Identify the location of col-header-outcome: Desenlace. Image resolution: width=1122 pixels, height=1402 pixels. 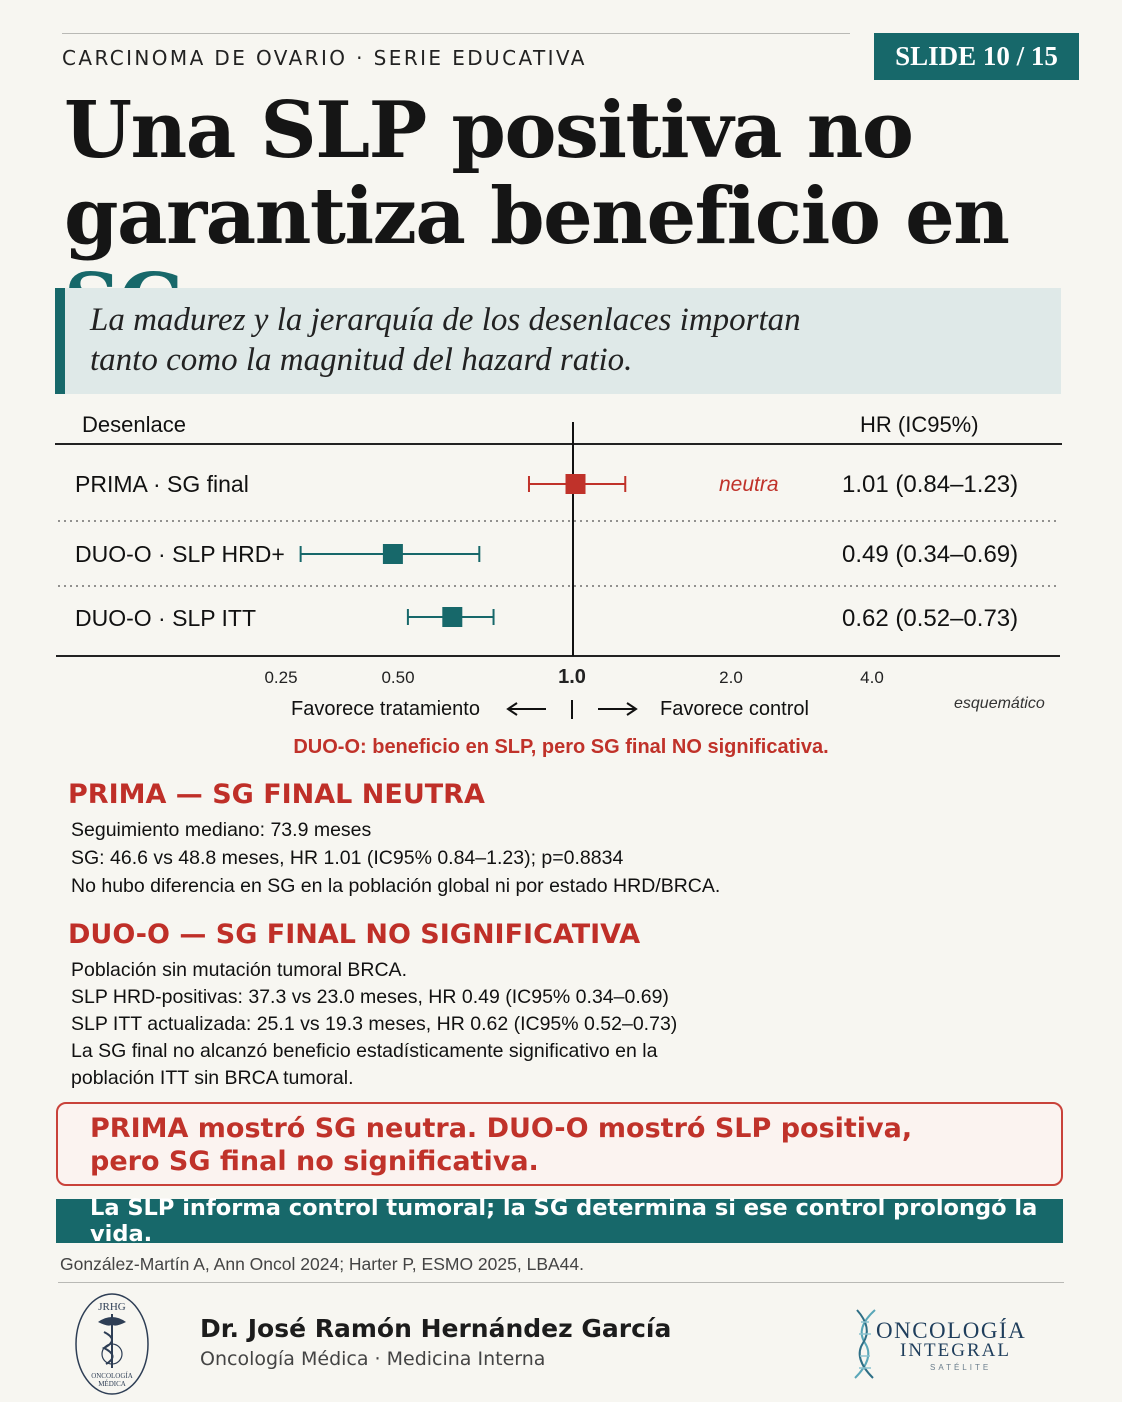
(134, 424).